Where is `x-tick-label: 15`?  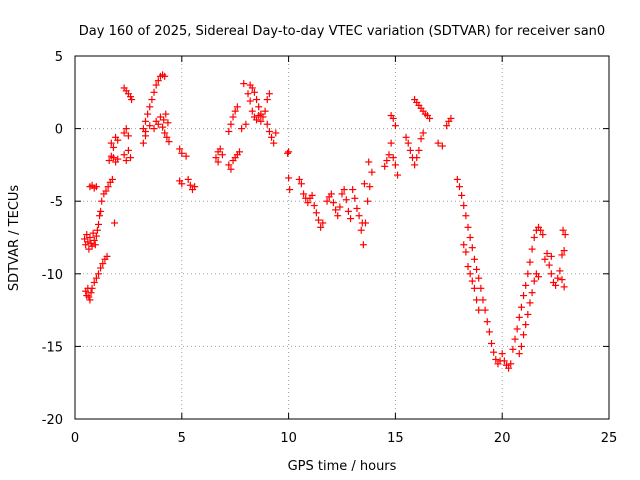
x-tick-label: 15 is located at coordinates (395, 438).